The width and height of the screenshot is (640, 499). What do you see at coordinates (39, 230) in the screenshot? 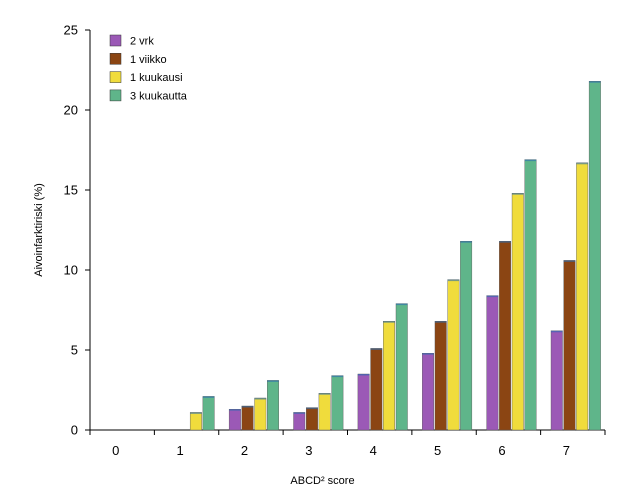
I see `y-axis-title: Aivoinfarktiriski (%)` at bounding box center [39, 230].